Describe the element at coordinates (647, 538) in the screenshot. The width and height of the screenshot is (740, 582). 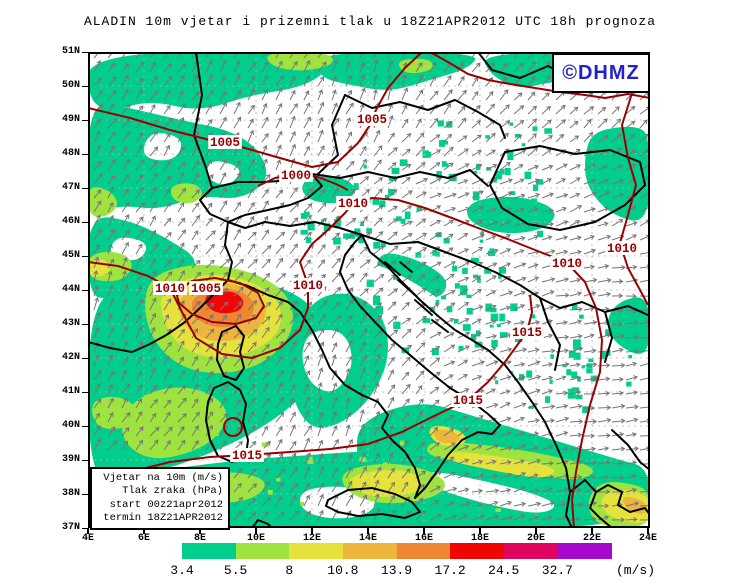
I see `axis-label-lon: 24E` at that location.